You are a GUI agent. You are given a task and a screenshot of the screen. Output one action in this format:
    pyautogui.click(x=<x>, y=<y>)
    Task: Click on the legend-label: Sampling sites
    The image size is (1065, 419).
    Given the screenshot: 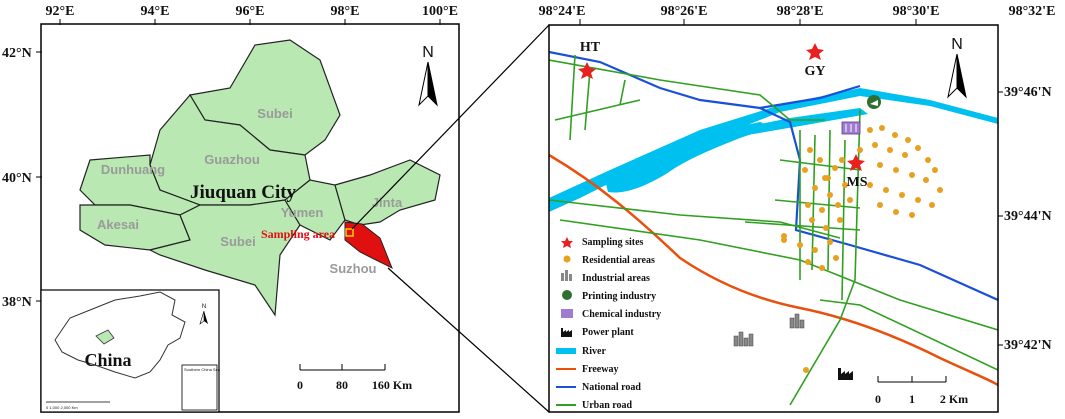 What is the action you would take?
    pyautogui.click(x=613, y=242)
    